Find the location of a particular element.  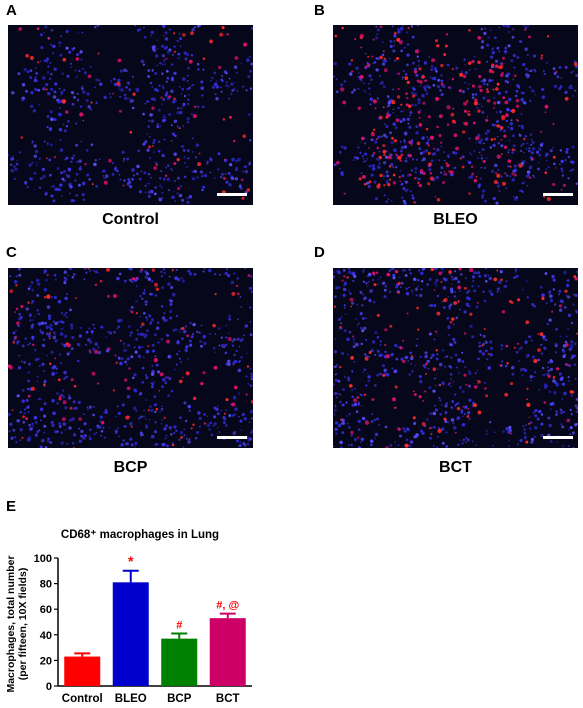

y-tick-label: 20 is located at coordinates (46, 661).